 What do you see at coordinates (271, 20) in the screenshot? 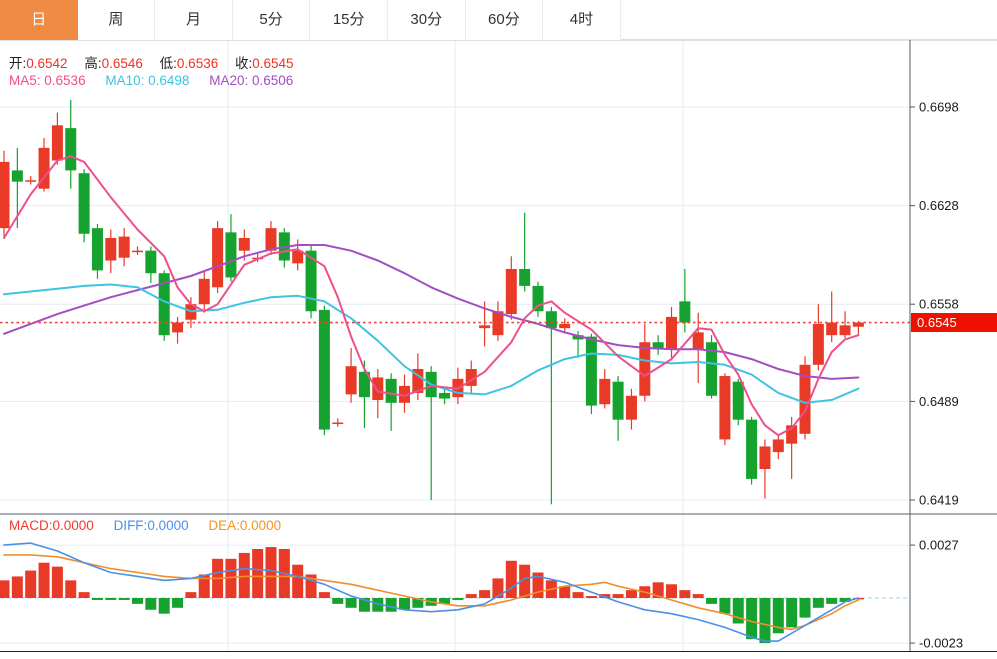
I see `tab-5min: 5分` at bounding box center [271, 20].